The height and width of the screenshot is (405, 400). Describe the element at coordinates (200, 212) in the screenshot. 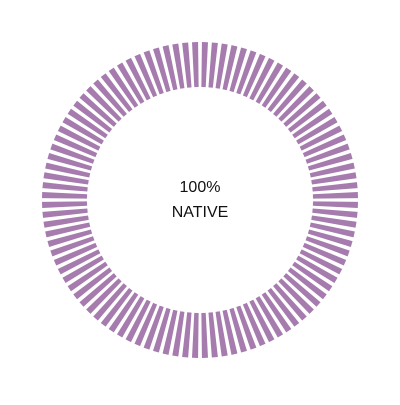

I see `category-label: NATIVE` at that location.